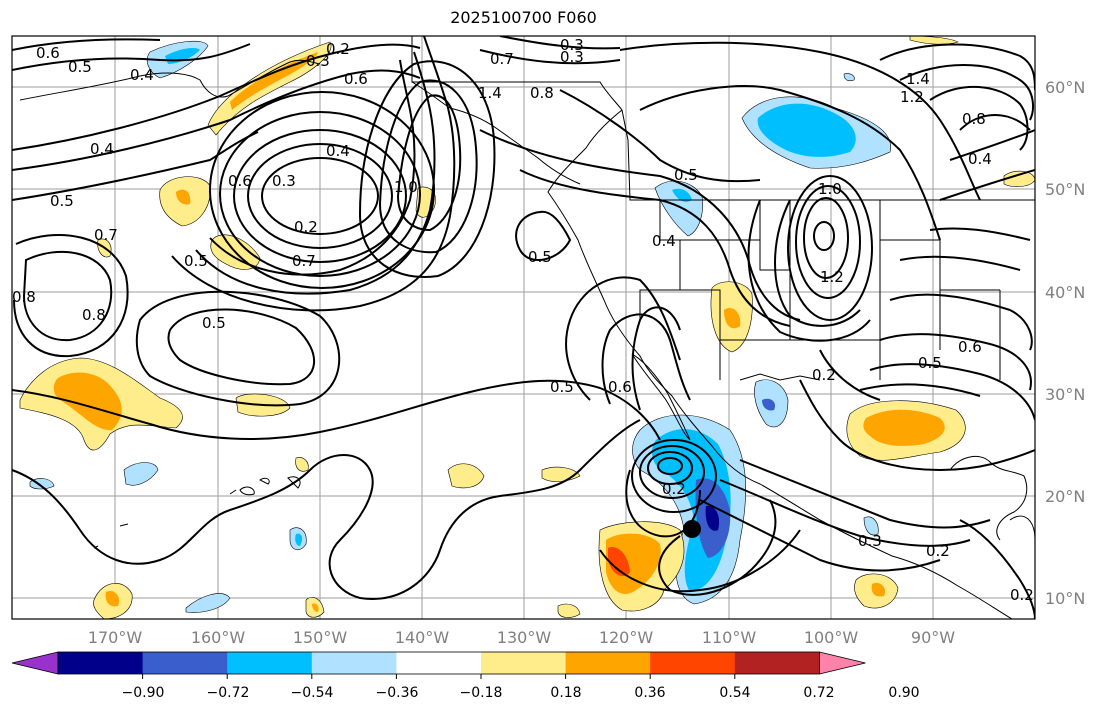 The image size is (1105, 712). Describe the element at coordinates (312, 693) in the screenshot. I see `colorbar-tick-label: −0.54` at that location.